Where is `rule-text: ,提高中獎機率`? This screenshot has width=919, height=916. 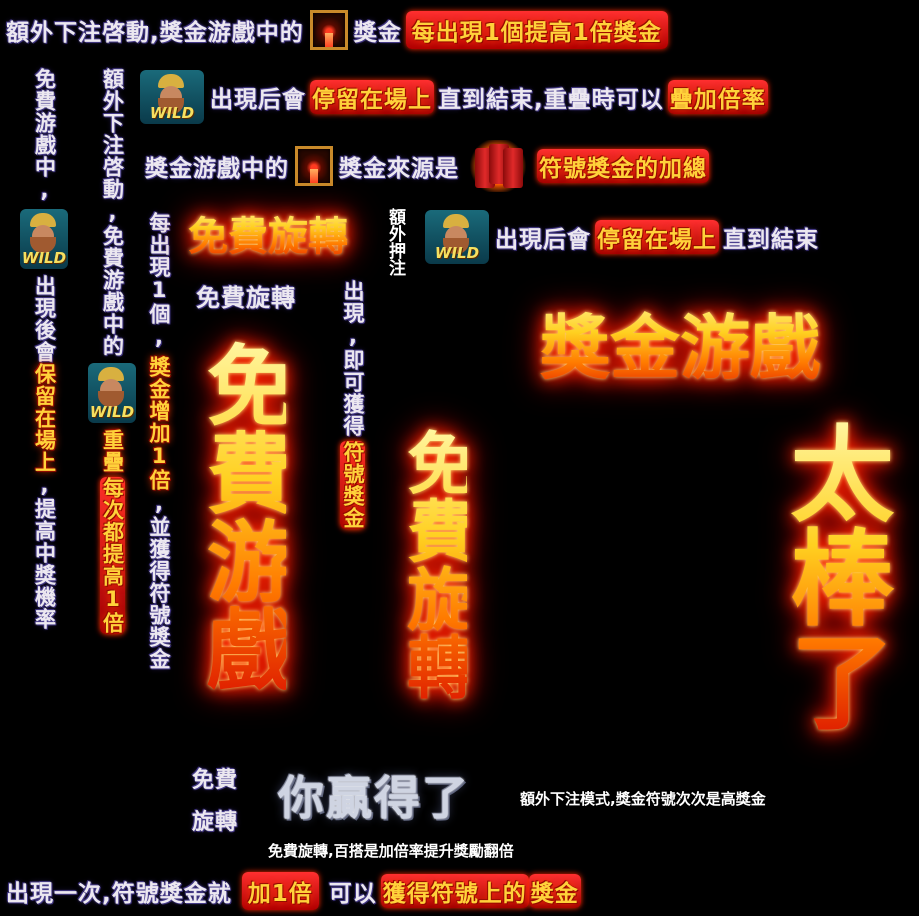 rule-text: ,提高中獎機率 is located at coordinates (44, 551).